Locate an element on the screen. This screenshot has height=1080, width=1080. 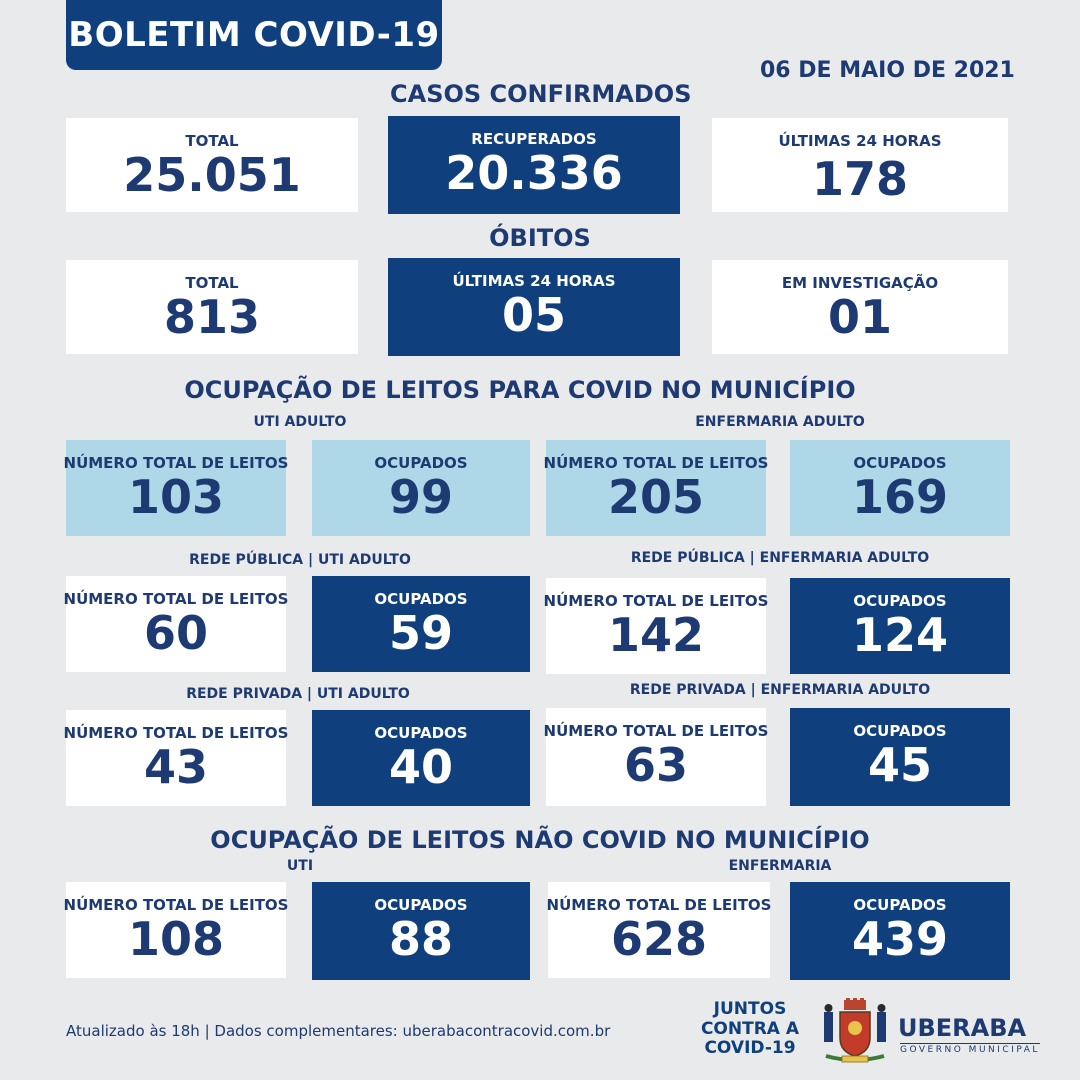
card-value: 43 is located at coordinates (175, 767).